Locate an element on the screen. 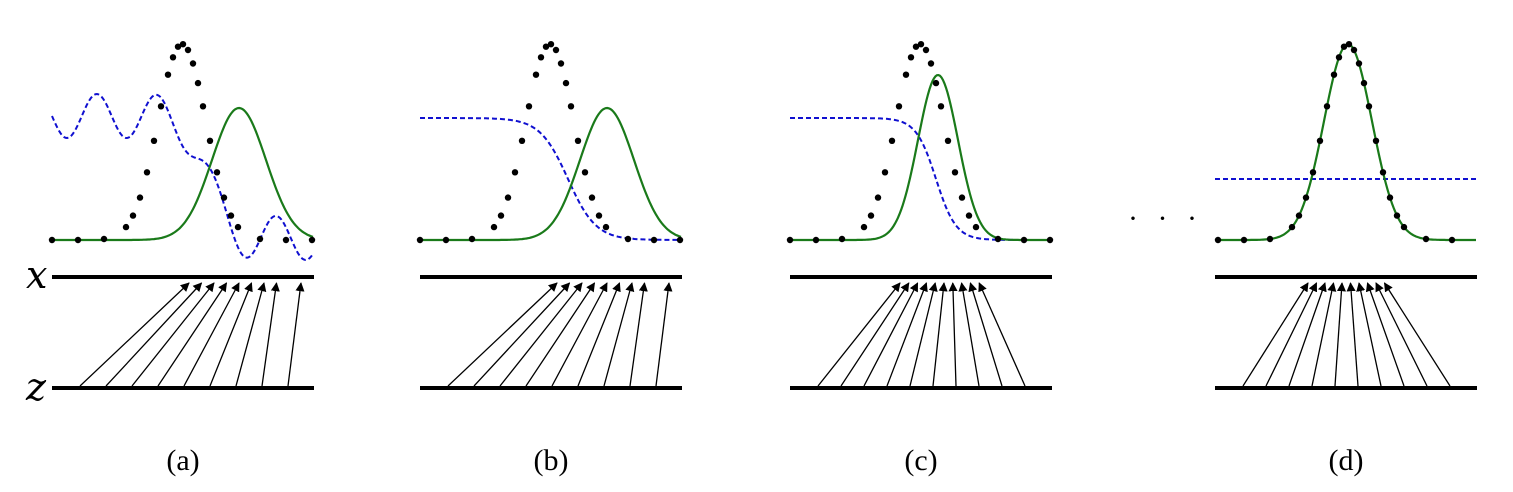 The height and width of the screenshot is (492, 1513). panel-caption: (a) is located at coordinates (182, 460).